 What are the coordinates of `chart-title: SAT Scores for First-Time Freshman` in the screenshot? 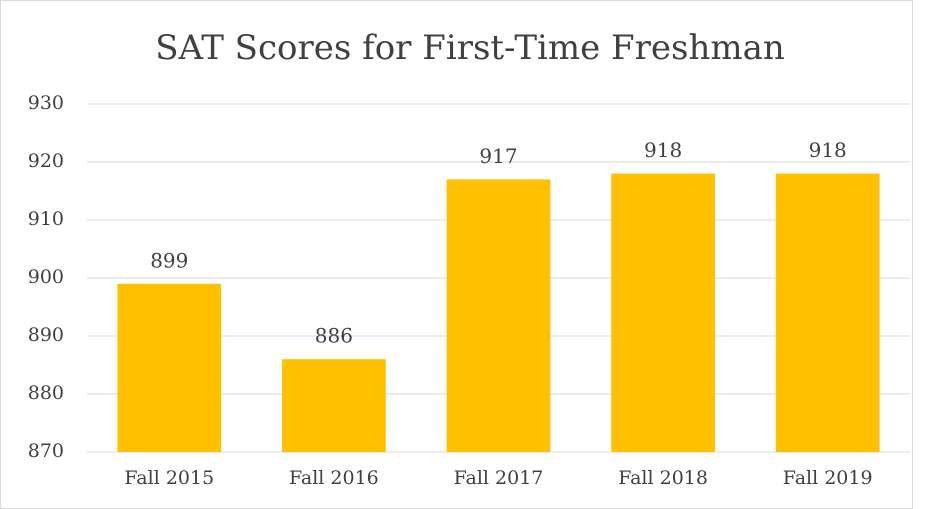 It's located at (470, 48).